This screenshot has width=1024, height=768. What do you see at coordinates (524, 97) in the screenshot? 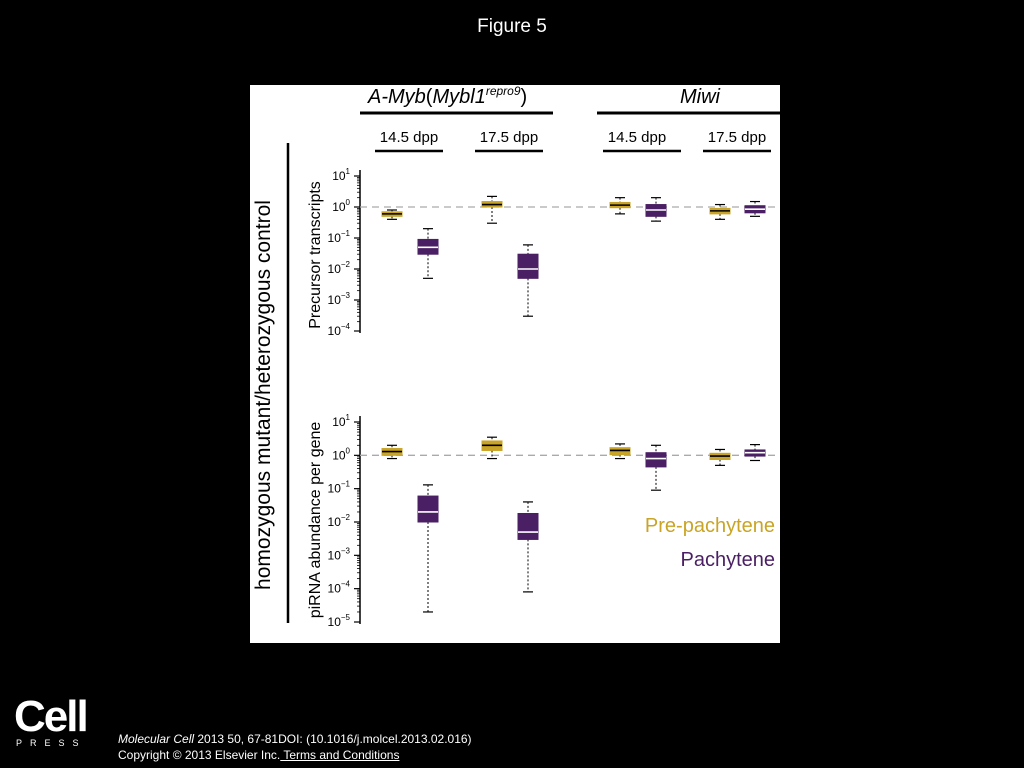
I see `allele-paren-close: )` at bounding box center [524, 97].